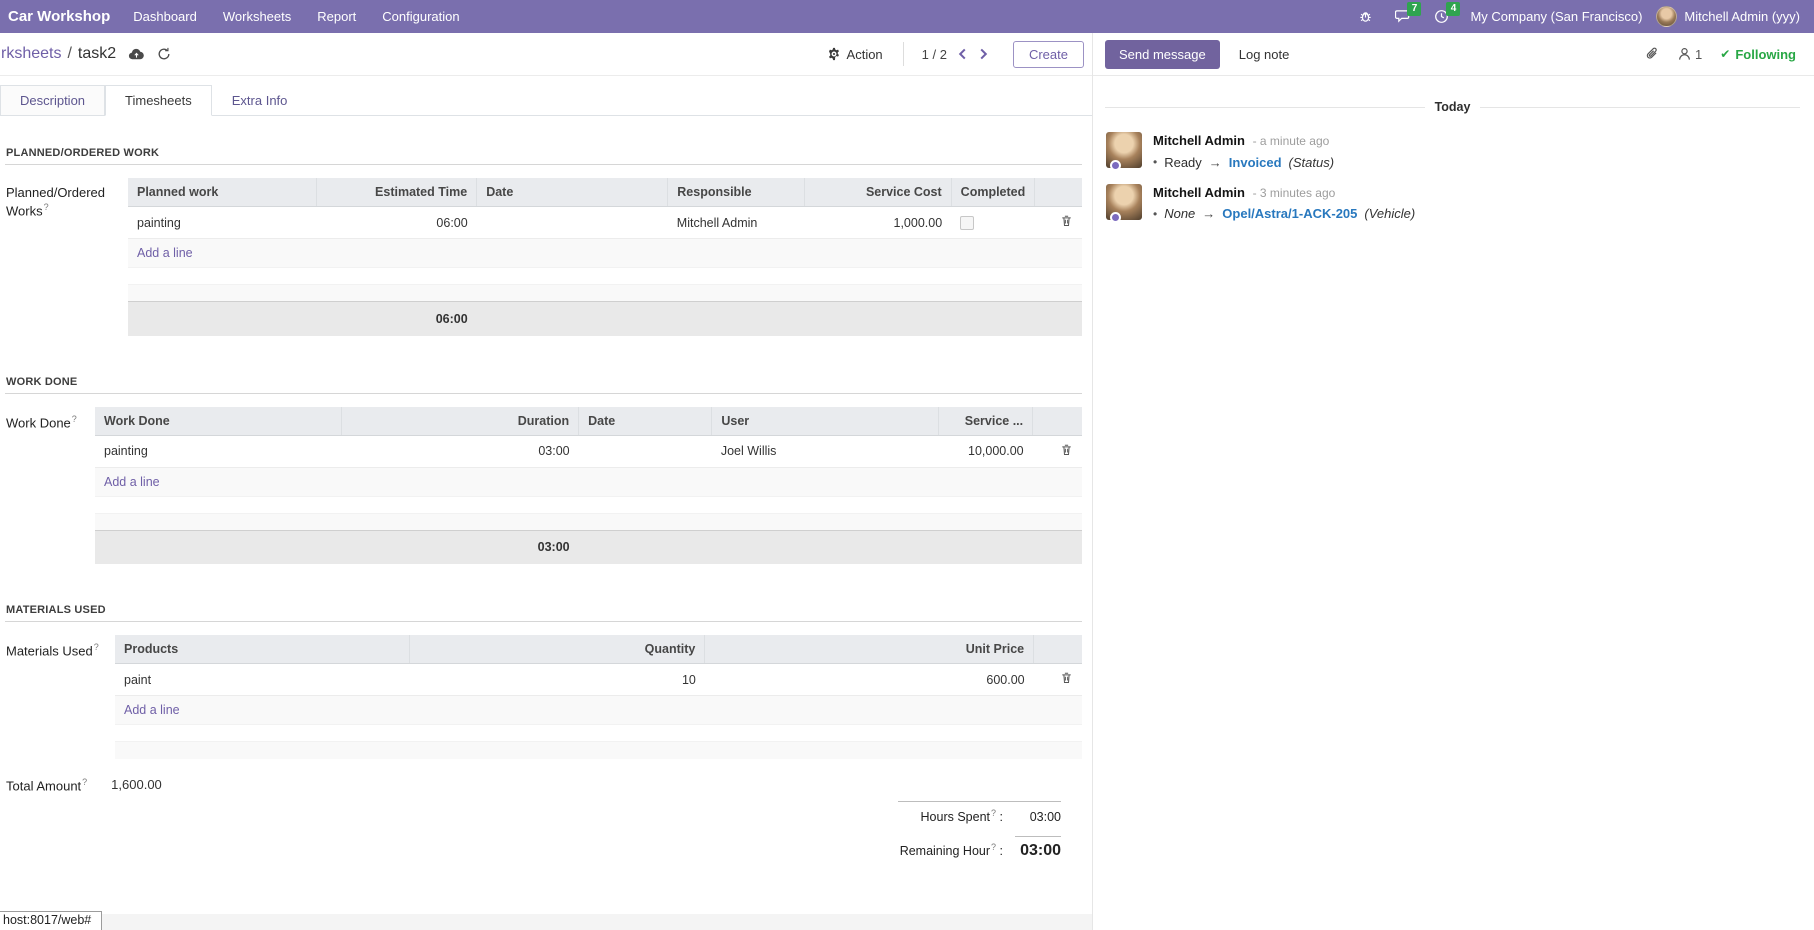  Describe the element at coordinates (218, 421) in the screenshot. I see `col-work-done: Work Done` at that location.